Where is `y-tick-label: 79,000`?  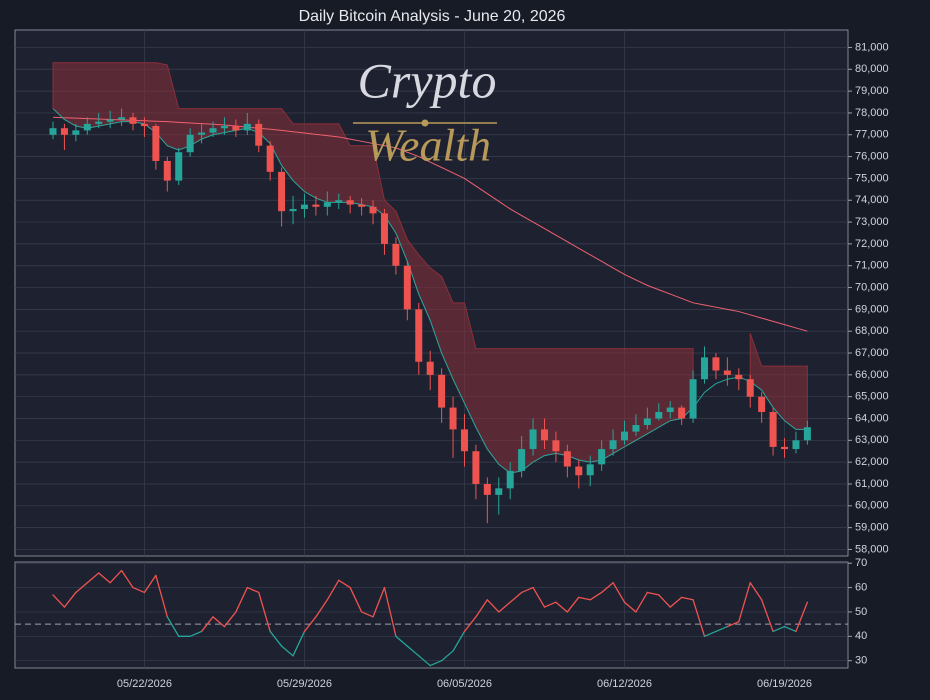 y-tick-label: 79,000 is located at coordinates (872, 91).